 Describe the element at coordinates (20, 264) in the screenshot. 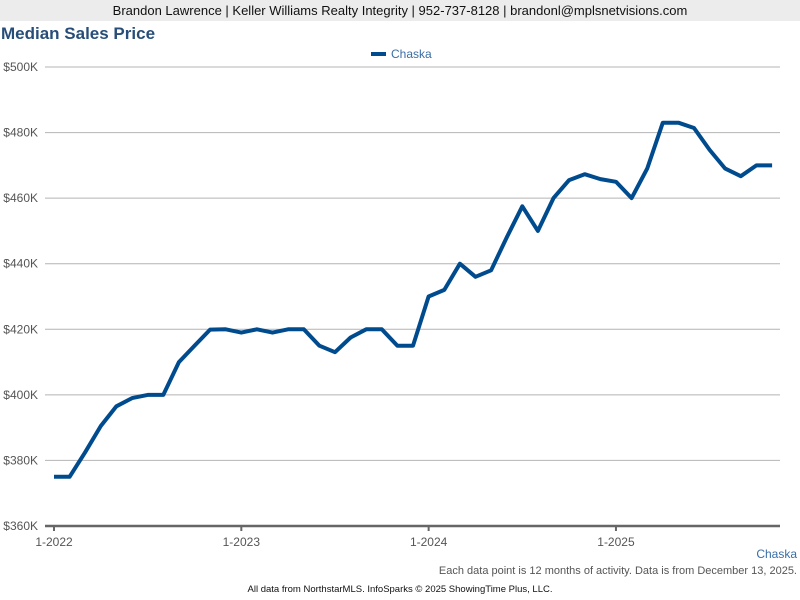

I see `y-tick-label: $440K` at that location.